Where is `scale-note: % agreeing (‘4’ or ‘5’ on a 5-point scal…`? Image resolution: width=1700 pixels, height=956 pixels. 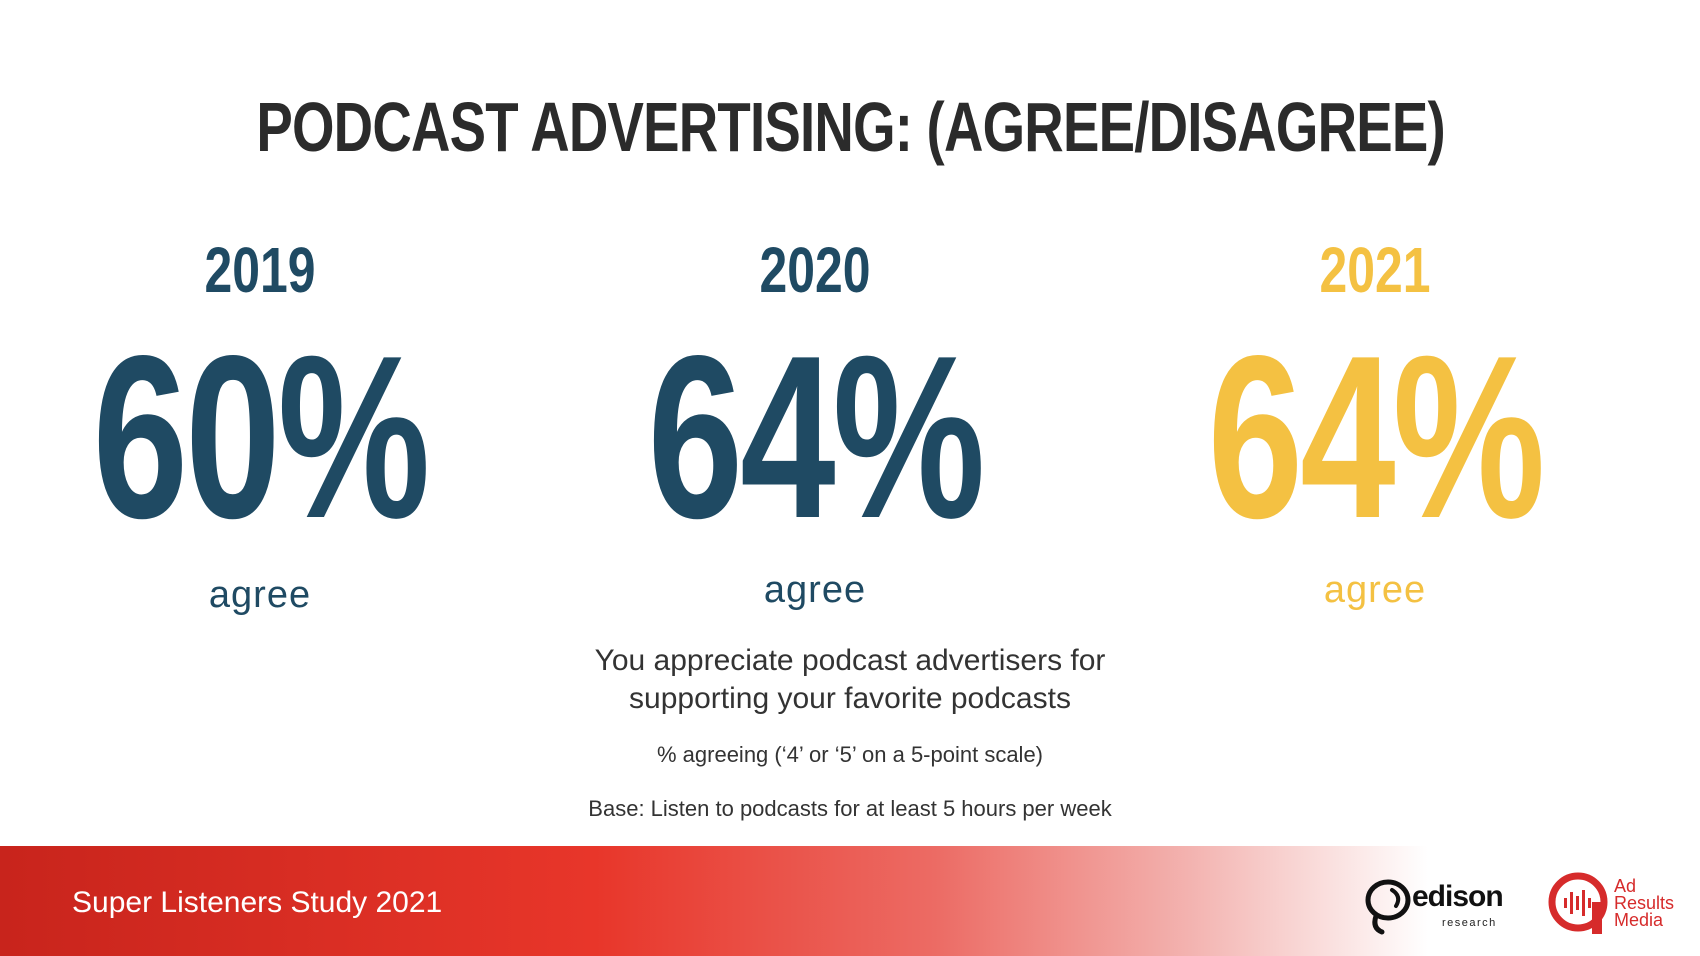 scale-note: % agreeing (‘4’ or ‘5’ on a 5-point scal… is located at coordinates (850, 754).